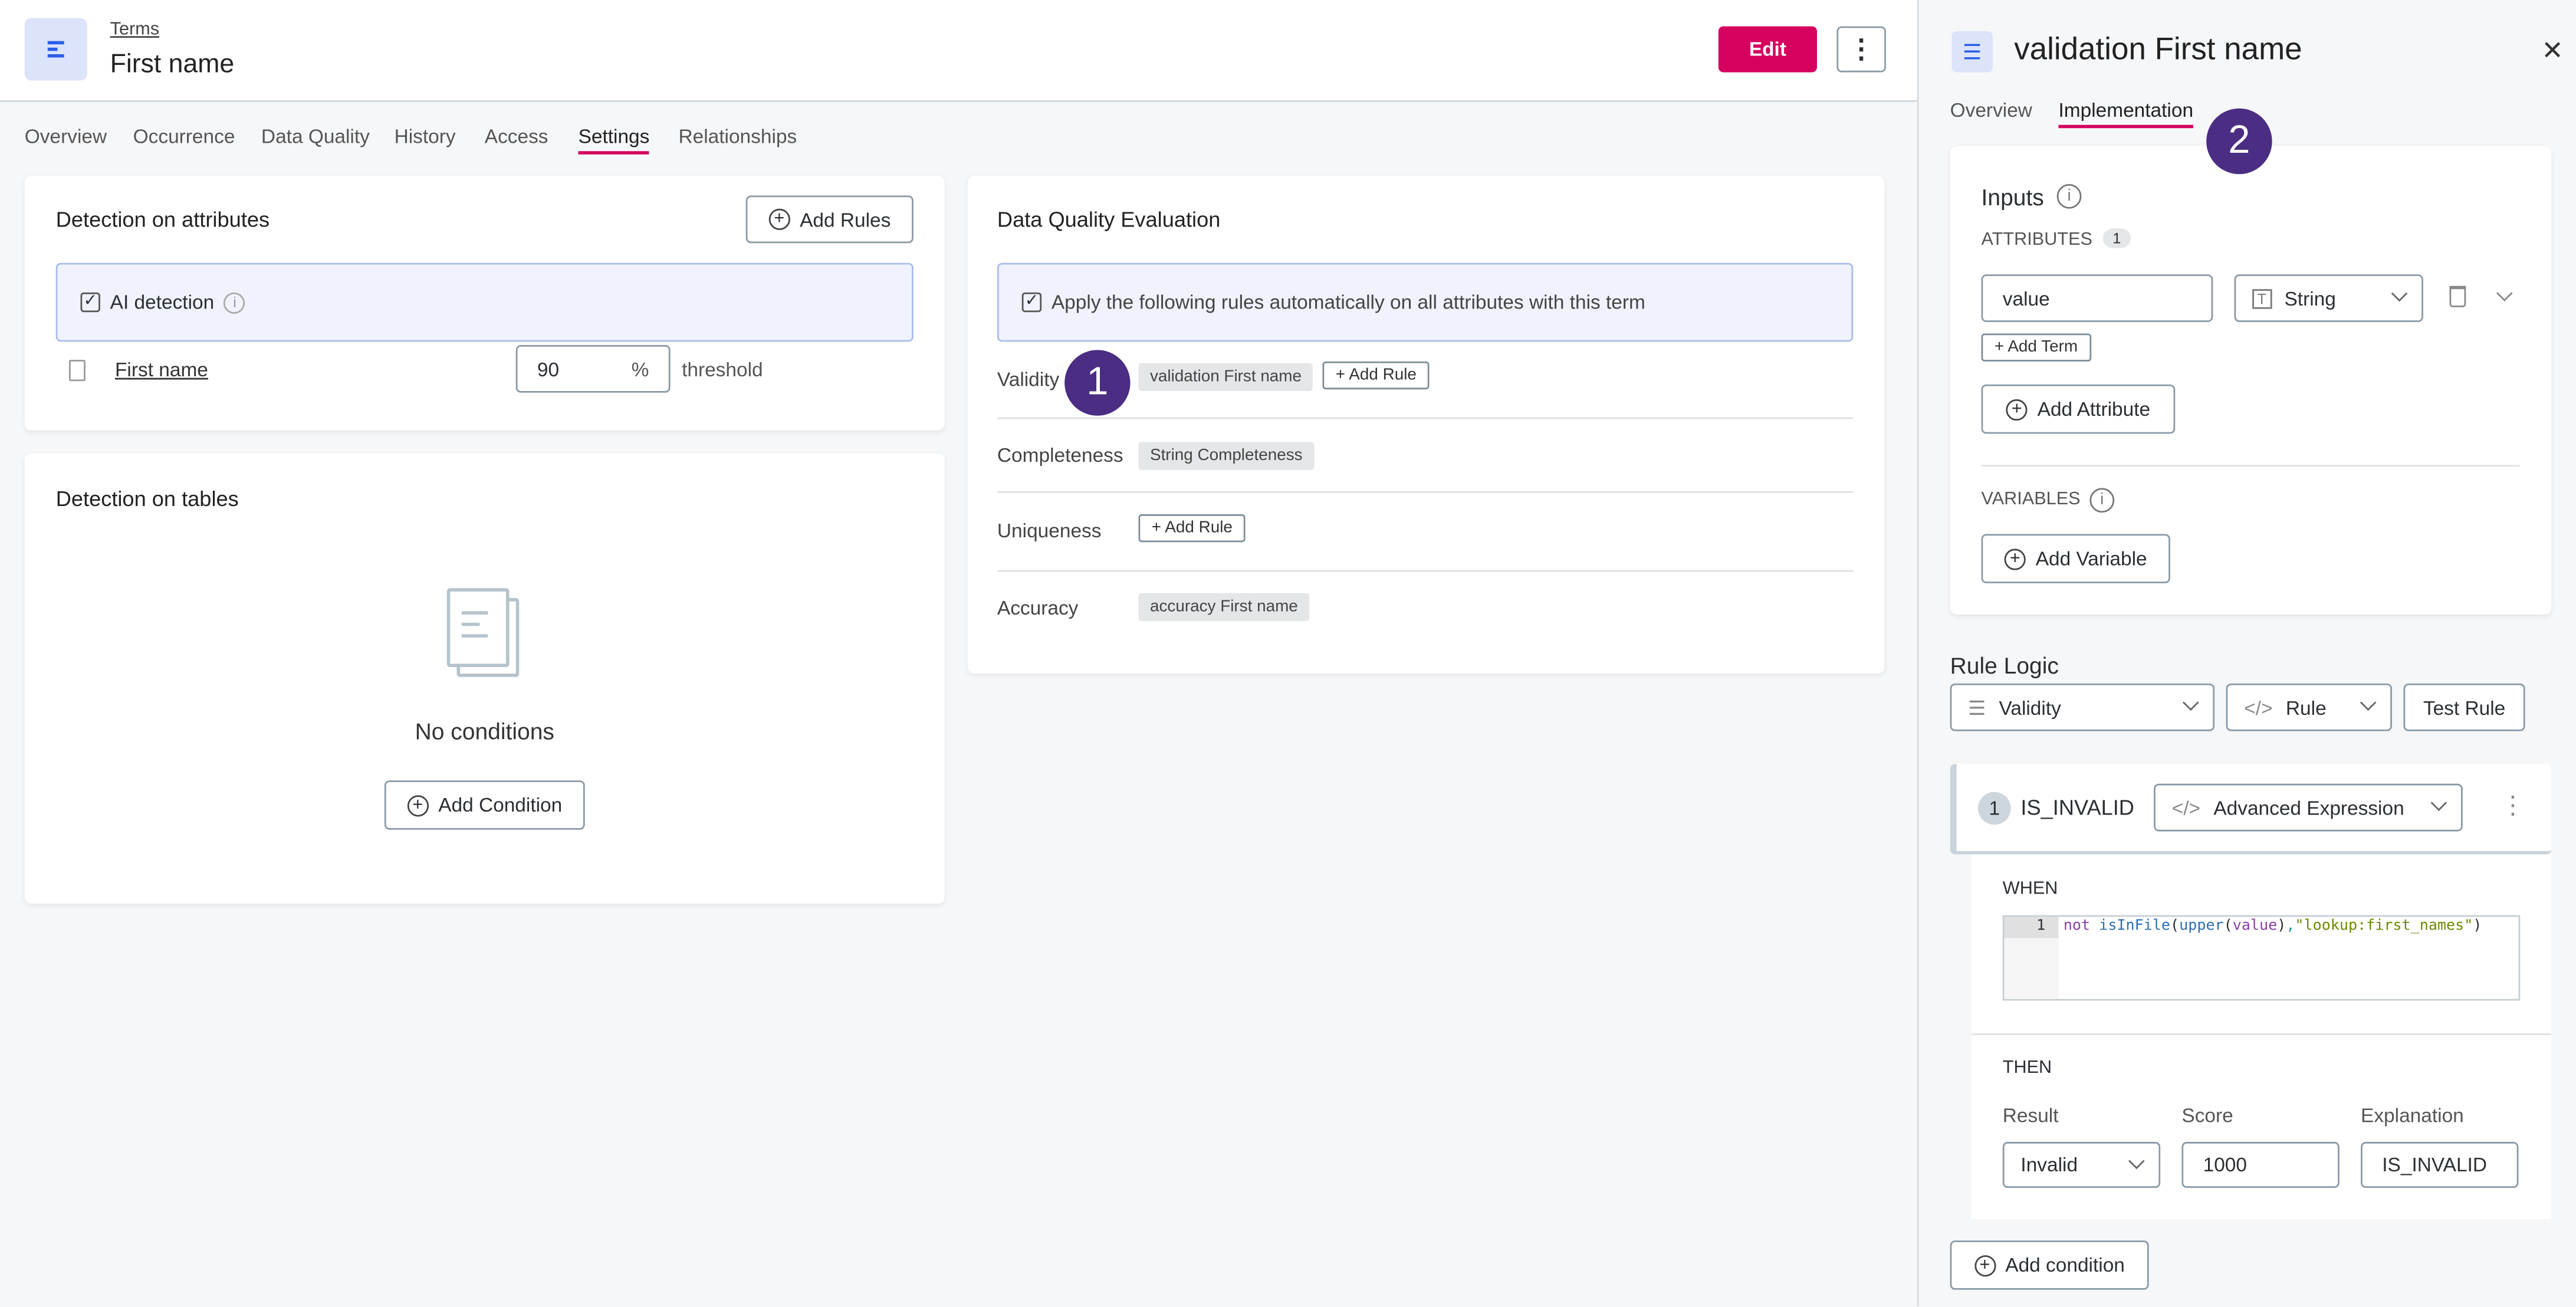 The height and width of the screenshot is (1307, 2576). Describe the element at coordinates (2081, 1165) in the screenshot. I see `result-select: Invalid` at that location.